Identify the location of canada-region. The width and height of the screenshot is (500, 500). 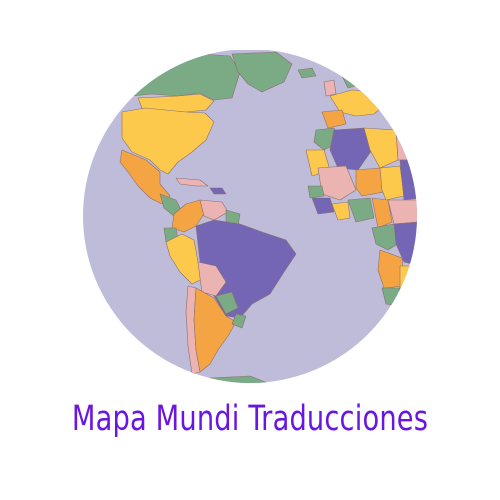
(180, 76).